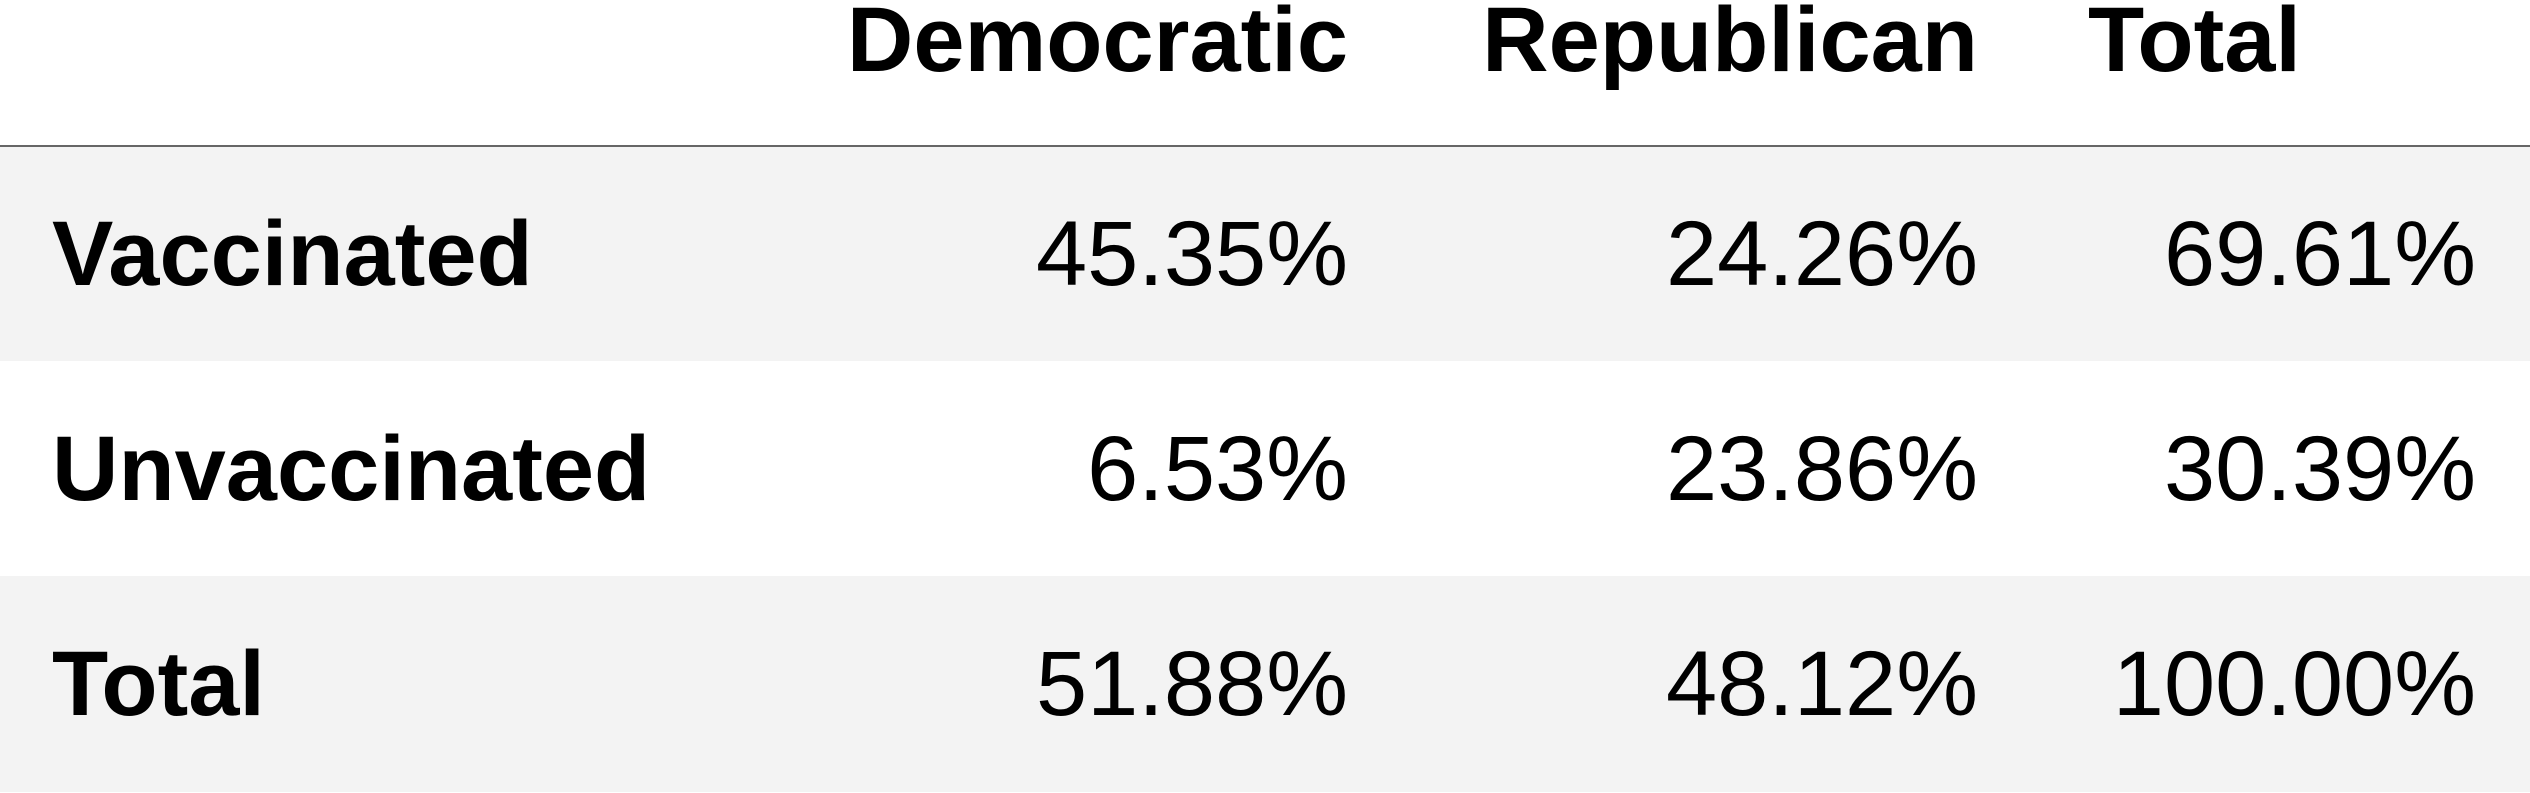 This screenshot has width=2530, height=793. What do you see at coordinates (375, 73) in the screenshot?
I see `header-corner-cell` at bounding box center [375, 73].